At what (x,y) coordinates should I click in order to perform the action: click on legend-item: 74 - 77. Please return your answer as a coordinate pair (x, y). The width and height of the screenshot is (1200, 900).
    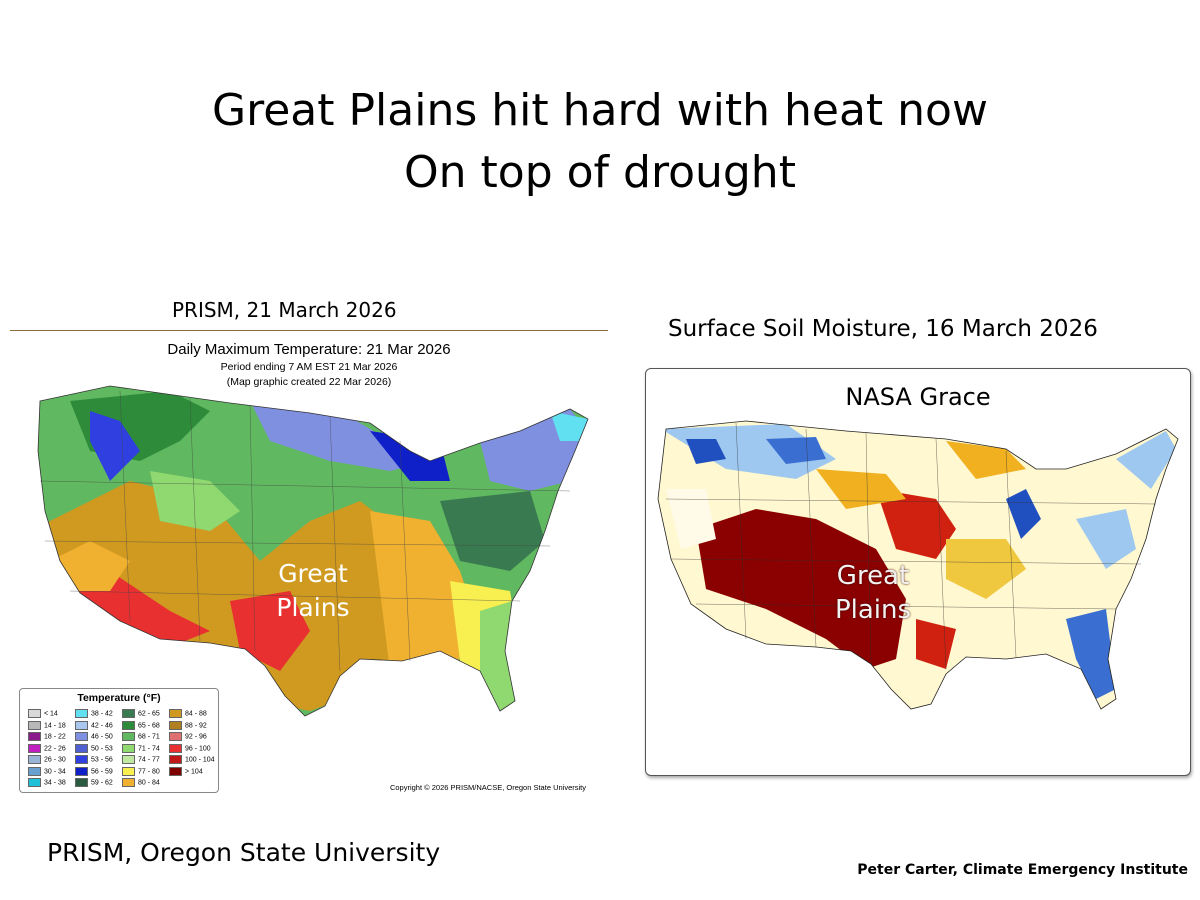
    Looking at the image, I should click on (141, 759).